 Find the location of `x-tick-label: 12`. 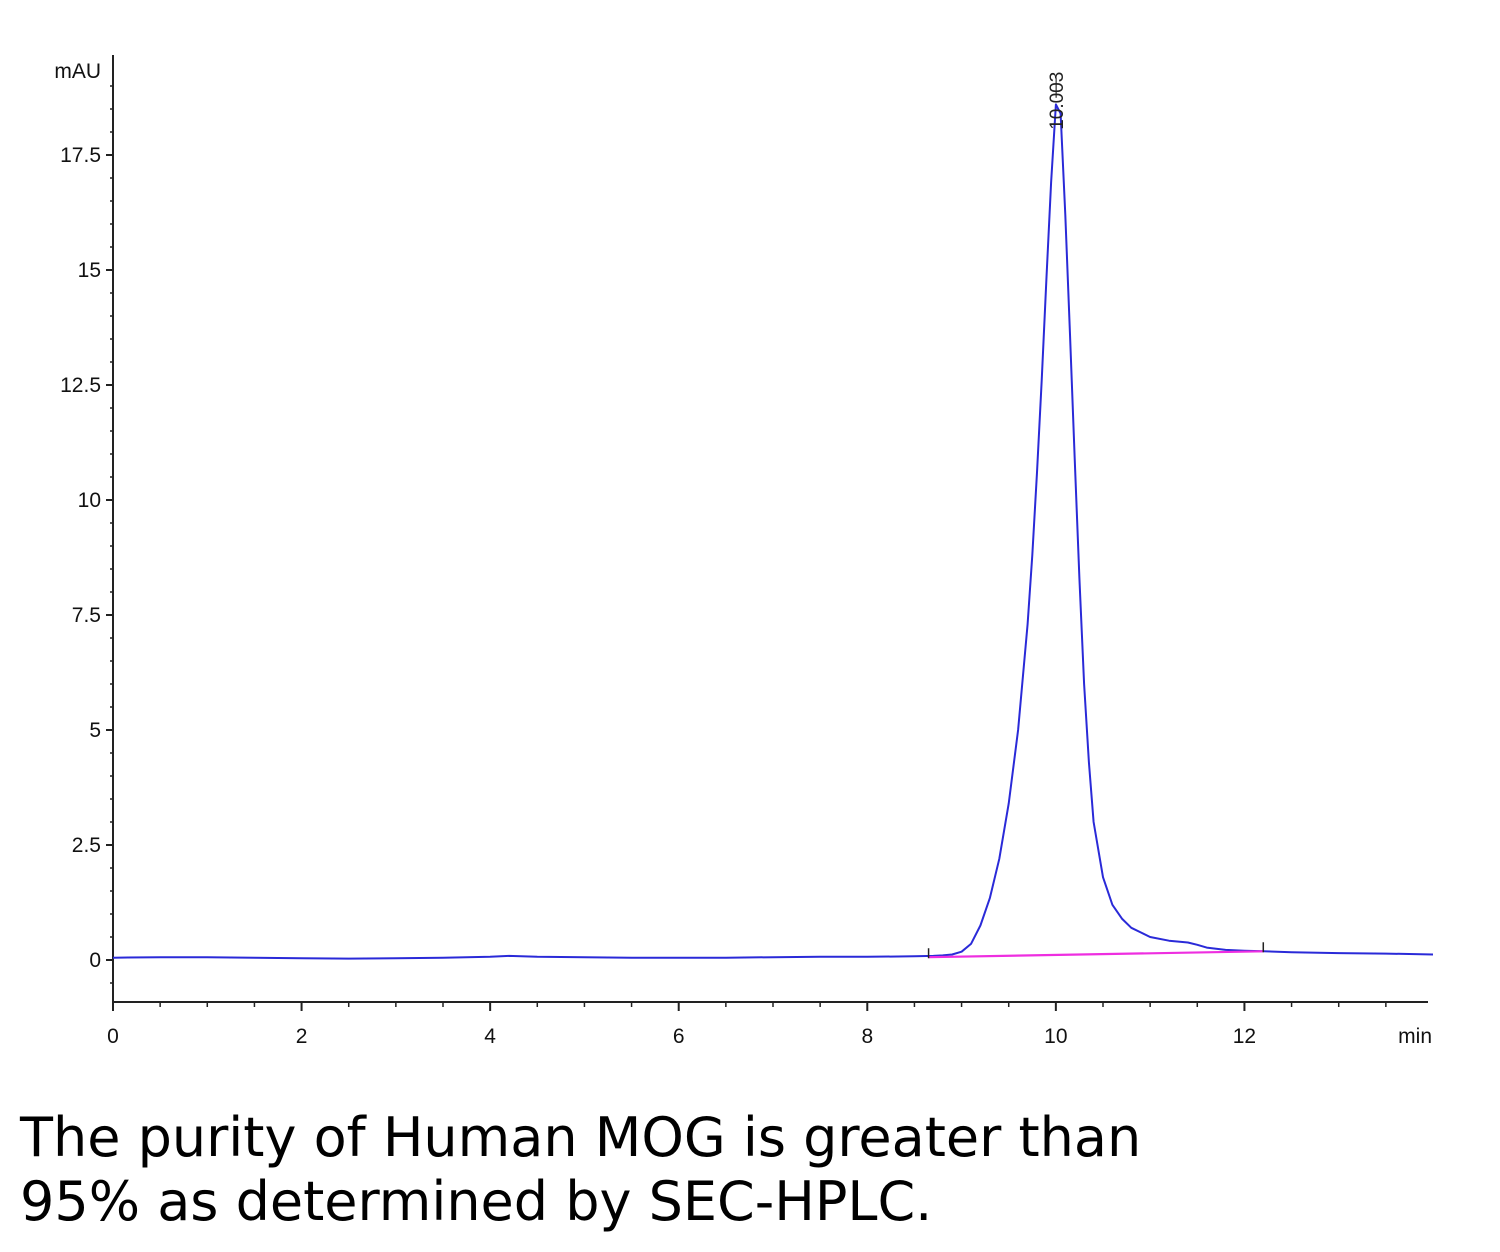

x-tick-label: 12 is located at coordinates (1244, 1036).